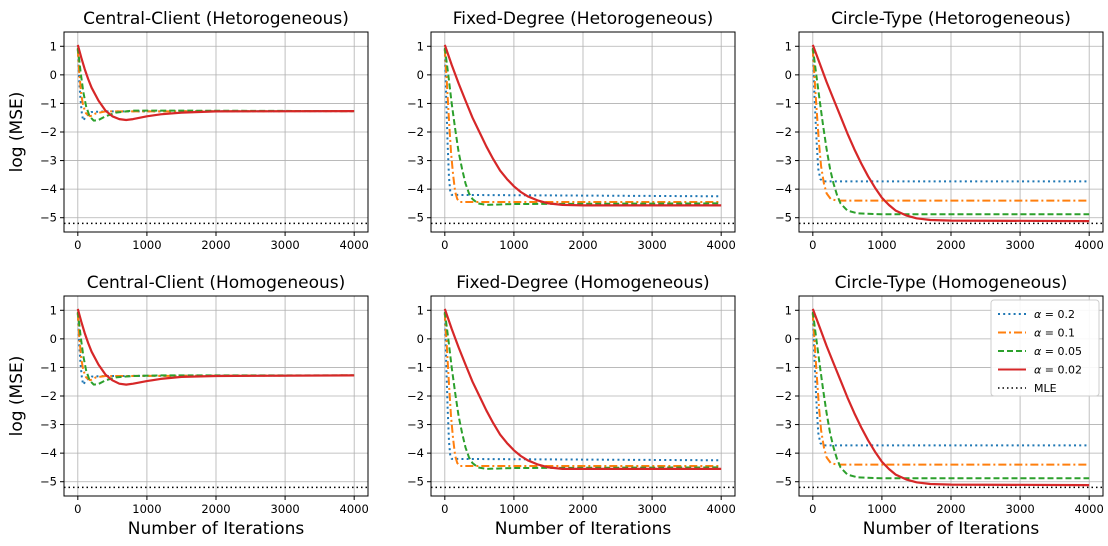 The image size is (1108, 546). Describe the element at coordinates (216, 283) in the screenshot. I see `subplot-title: Central-Client (Homogeneous)` at that location.